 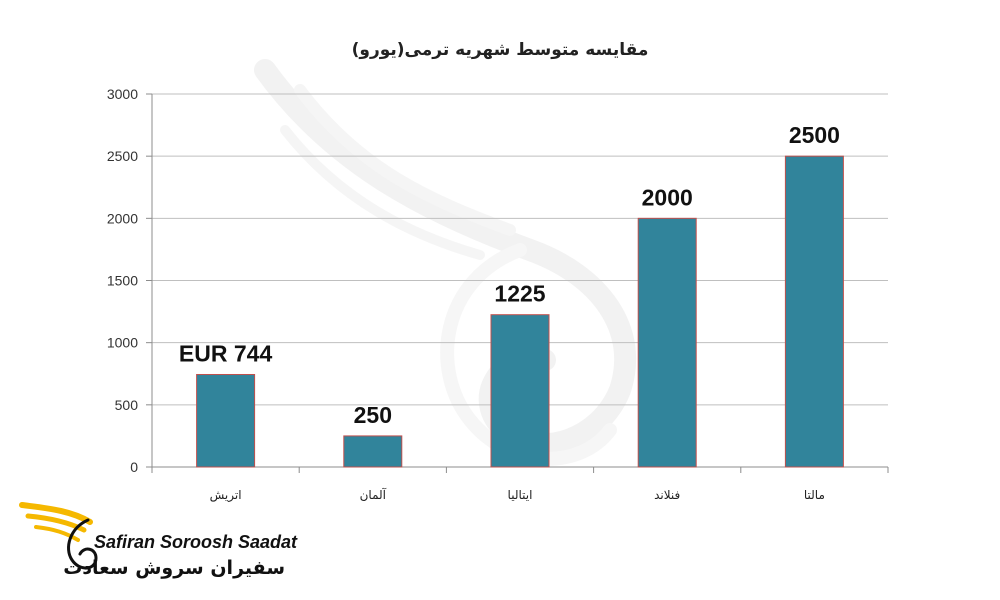 What do you see at coordinates (667, 197) in the screenshot?
I see `data-label: 2000` at bounding box center [667, 197].